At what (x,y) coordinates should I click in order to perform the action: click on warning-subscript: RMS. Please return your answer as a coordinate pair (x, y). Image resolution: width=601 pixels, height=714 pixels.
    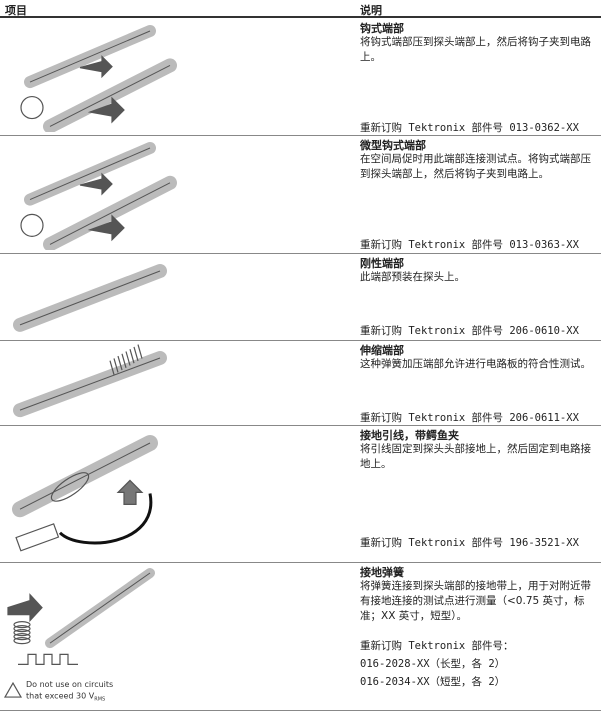
    Looking at the image, I should click on (99, 699).